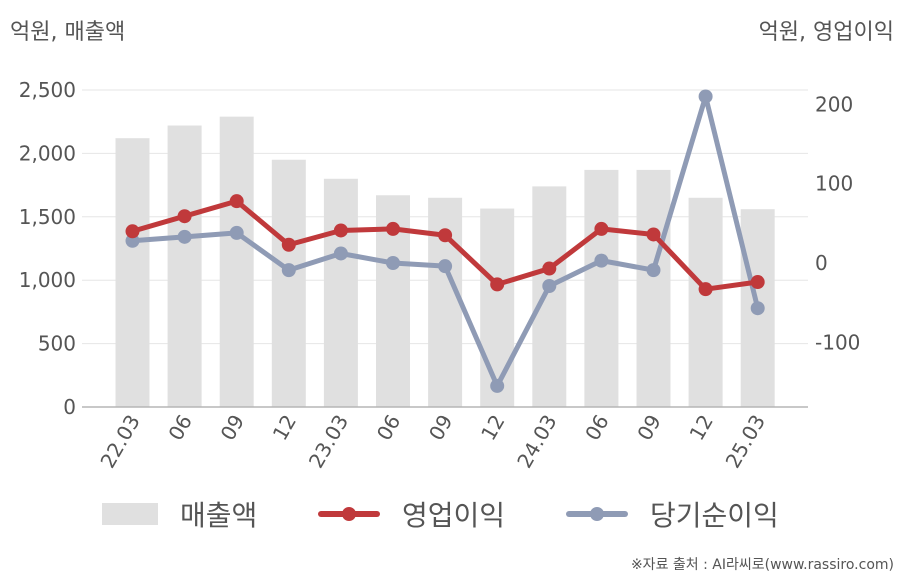 The image size is (908, 580). I want to click on legend-label-net-income: 당기순이익, so click(714, 515).